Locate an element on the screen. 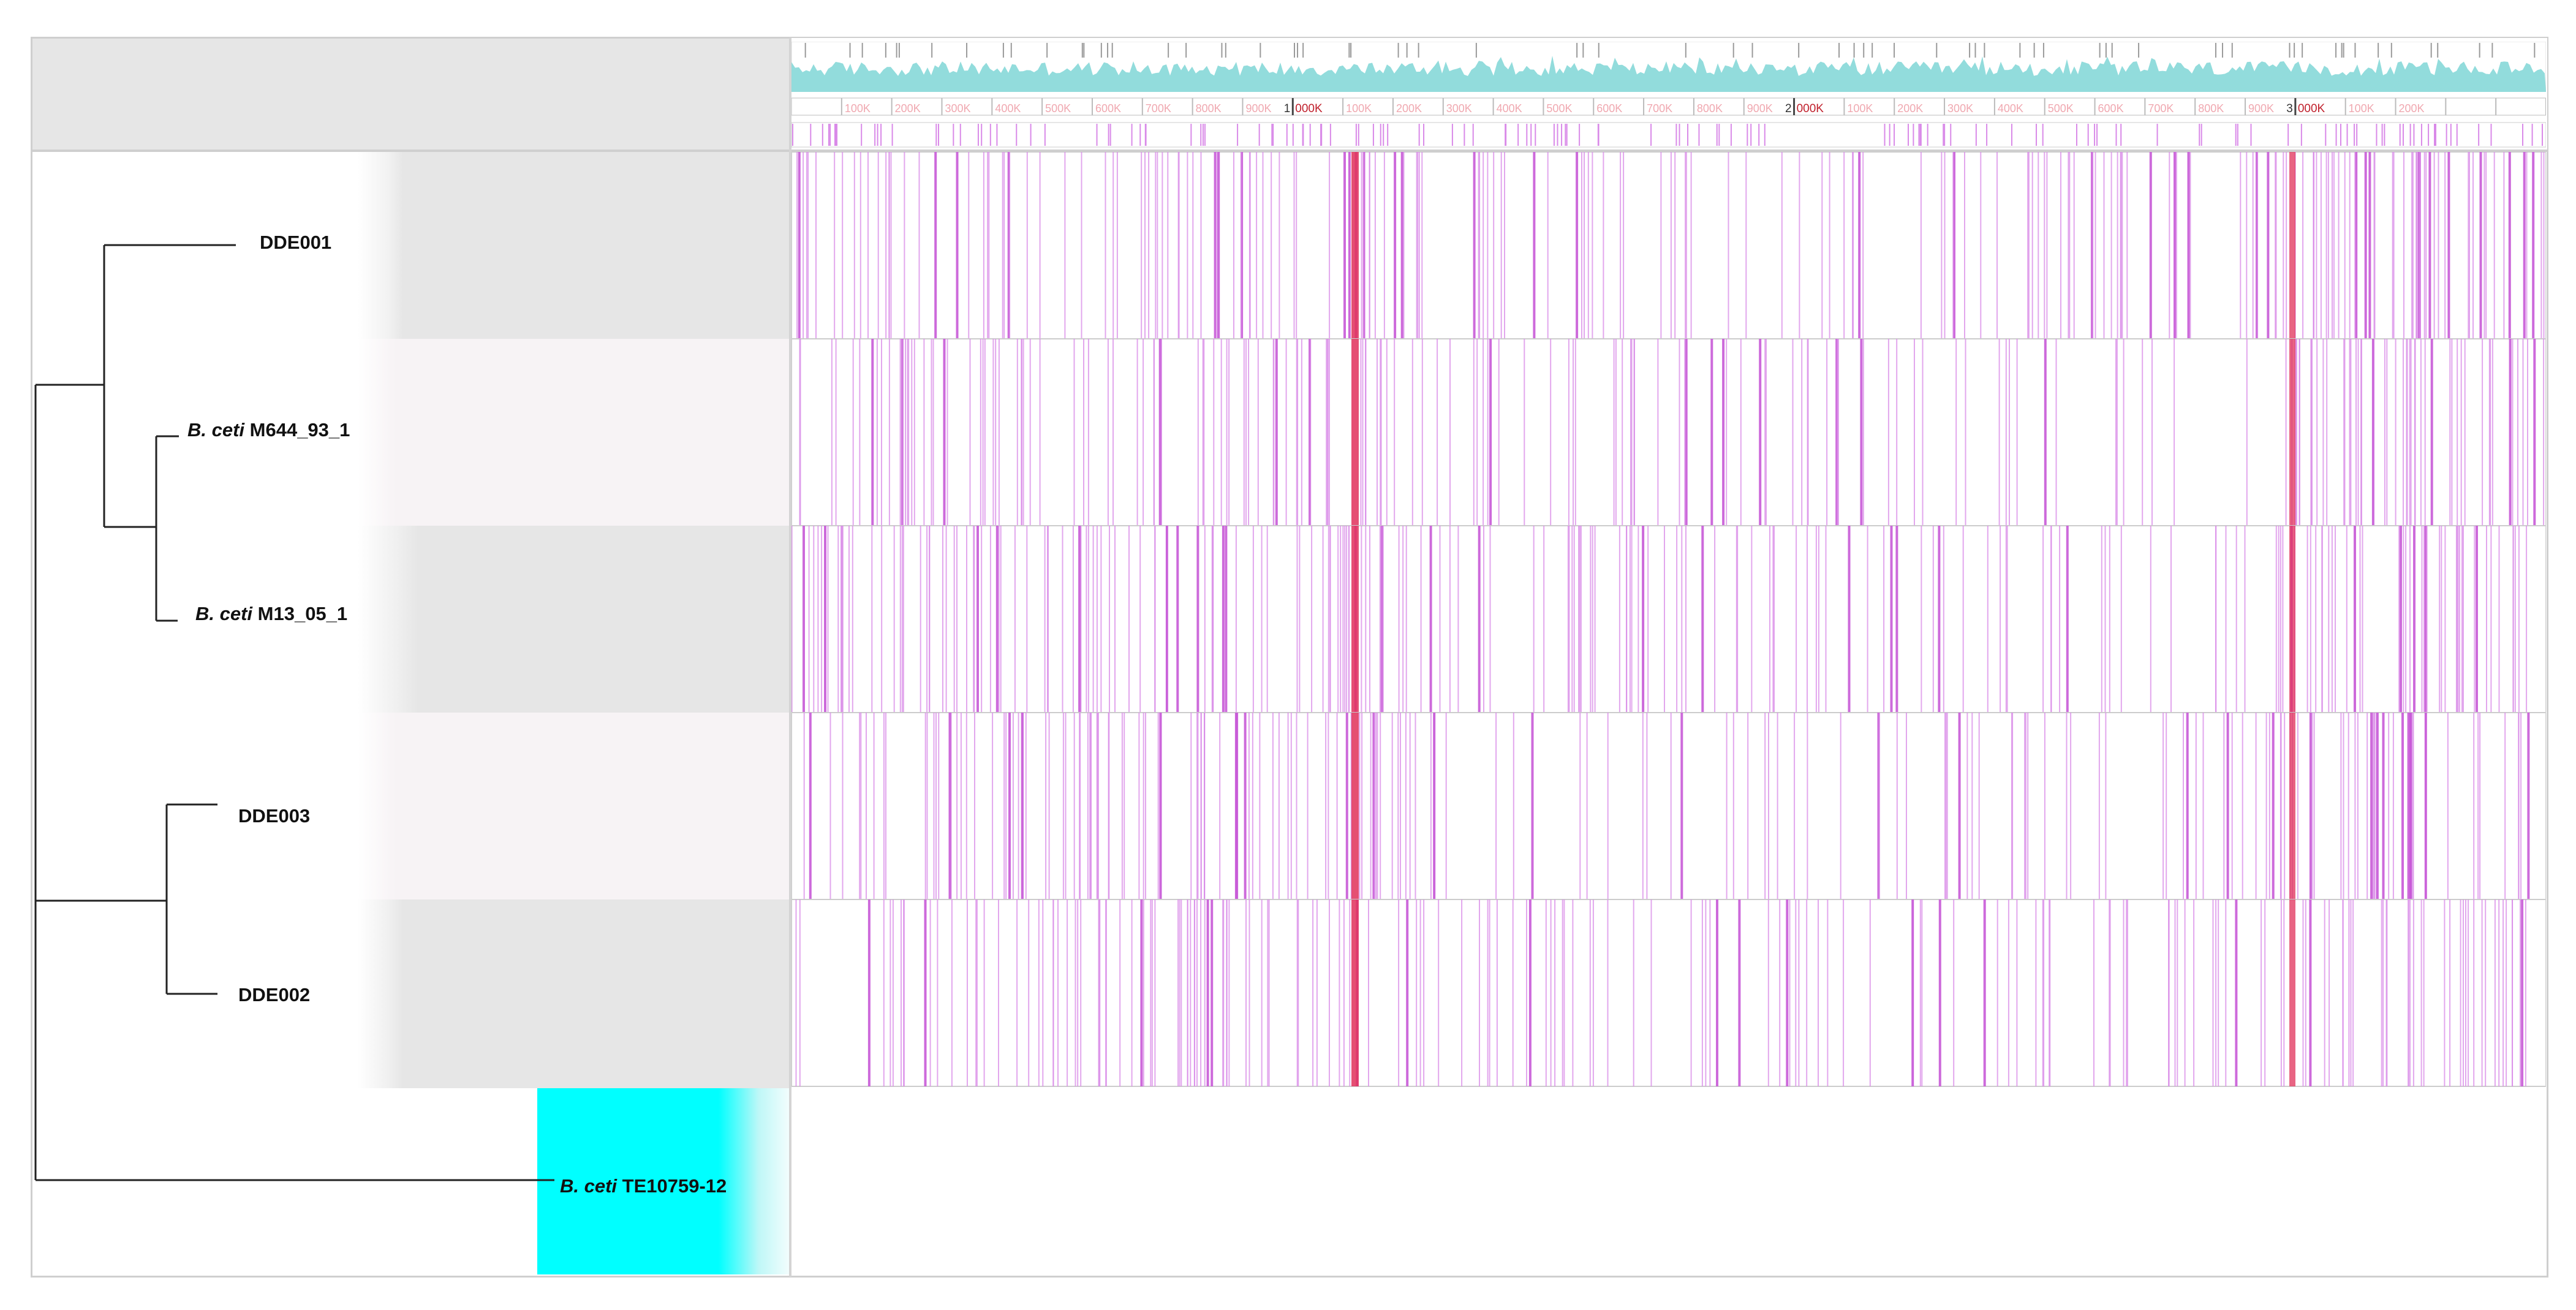  phylogenetic-tree is located at coordinates (294, 712).